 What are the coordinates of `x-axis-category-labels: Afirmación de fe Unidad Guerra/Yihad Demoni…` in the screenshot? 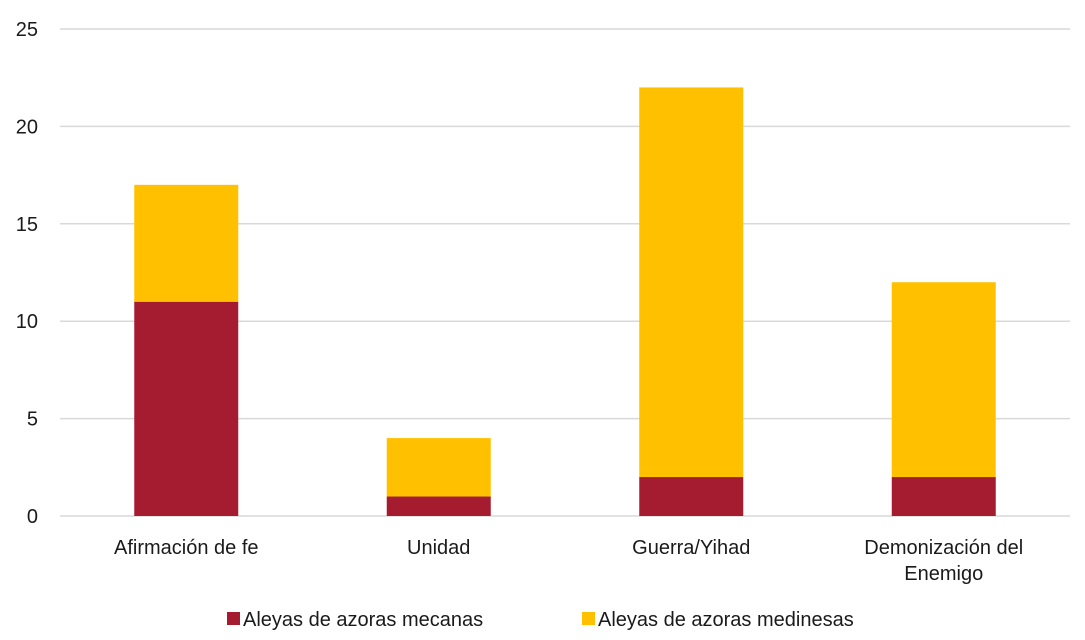 It's located at (568, 561).